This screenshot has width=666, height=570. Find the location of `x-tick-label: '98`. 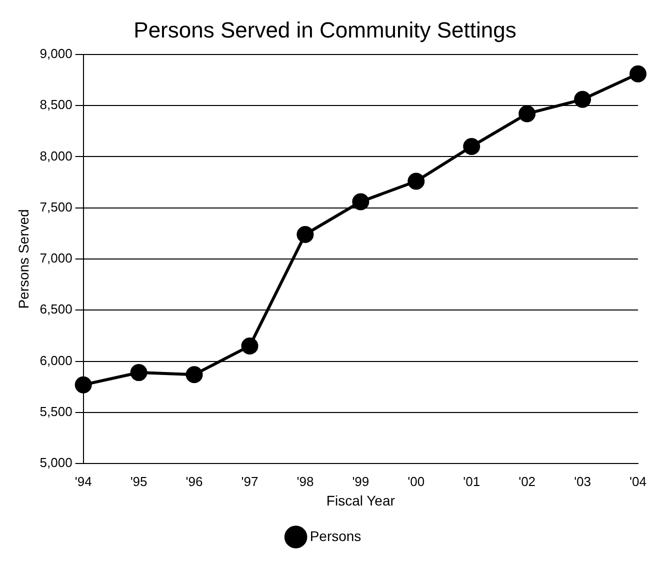

x-tick-label: '98 is located at coordinates (305, 481).